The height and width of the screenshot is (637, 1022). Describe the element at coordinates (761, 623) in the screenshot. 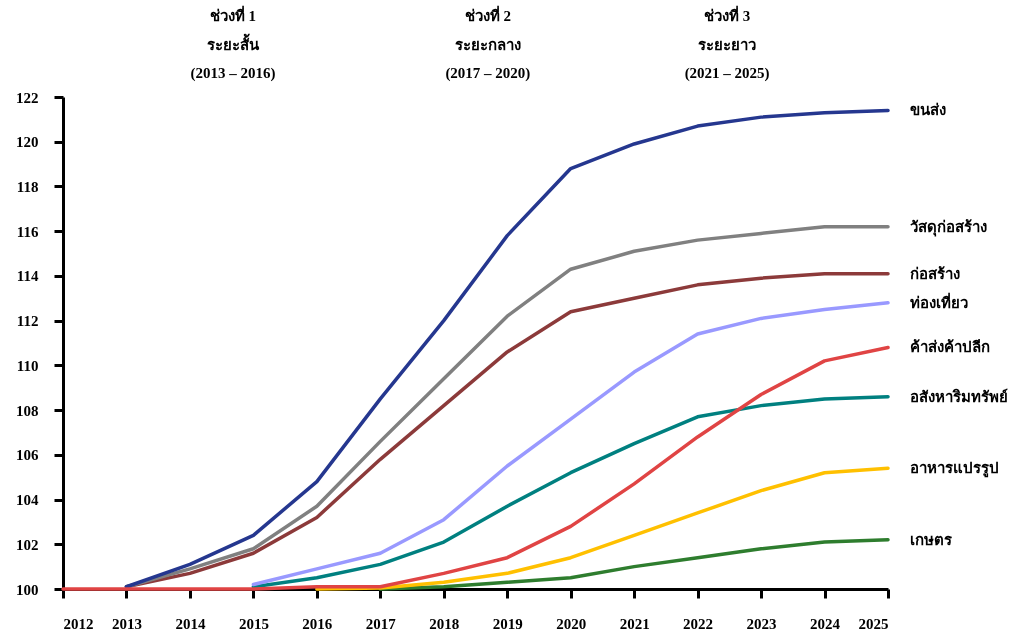

I see `x-tick-label: 2023` at that location.